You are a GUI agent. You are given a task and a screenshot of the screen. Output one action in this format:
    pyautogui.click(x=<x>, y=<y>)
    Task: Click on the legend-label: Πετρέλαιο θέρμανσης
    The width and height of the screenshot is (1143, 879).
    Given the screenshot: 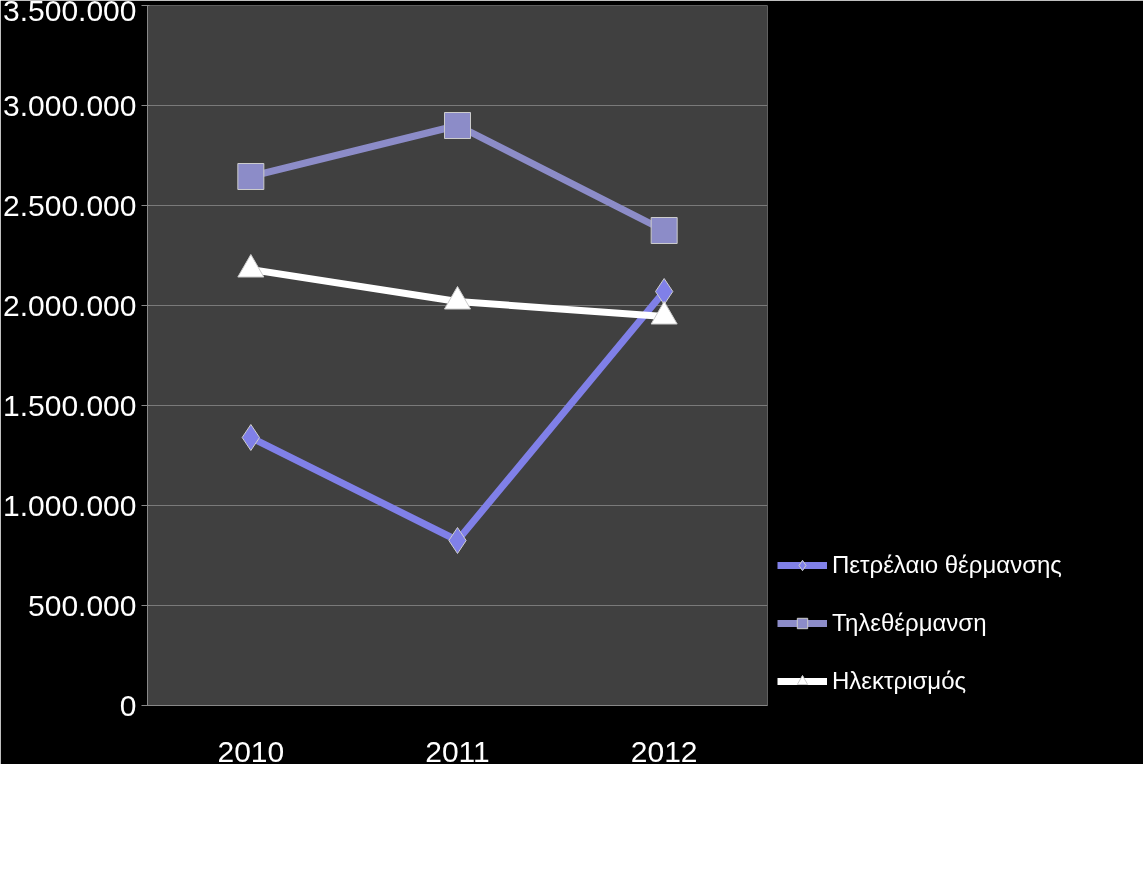 What is the action you would take?
    pyautogui.click(x=947, y=565)
    